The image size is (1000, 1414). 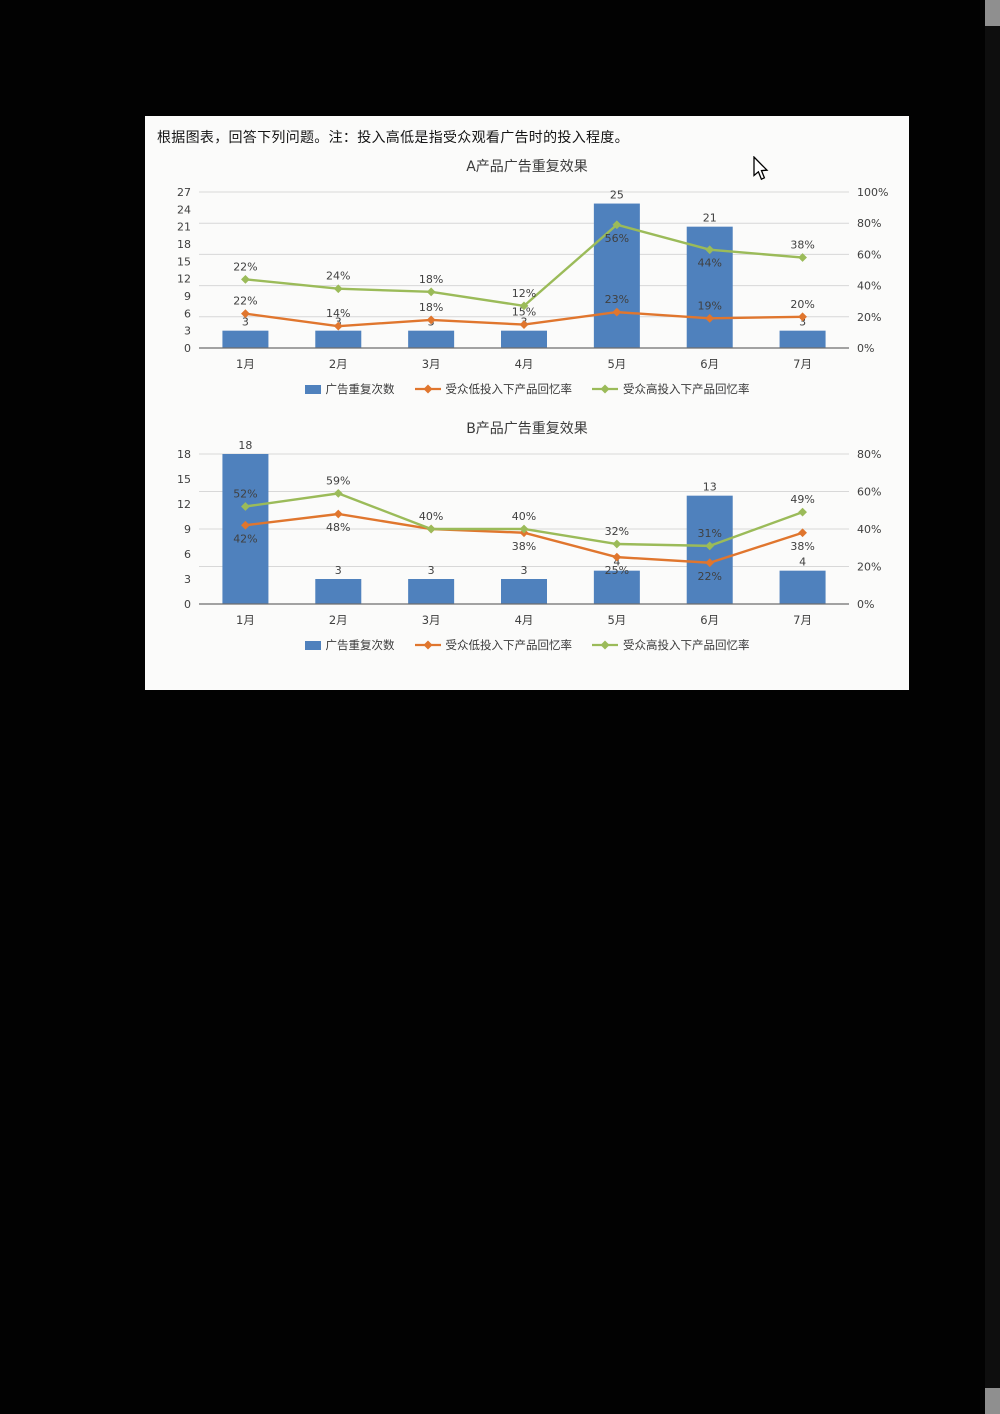 I want to click on left-axis-tick-label: 24, so click(x=184, y=209).